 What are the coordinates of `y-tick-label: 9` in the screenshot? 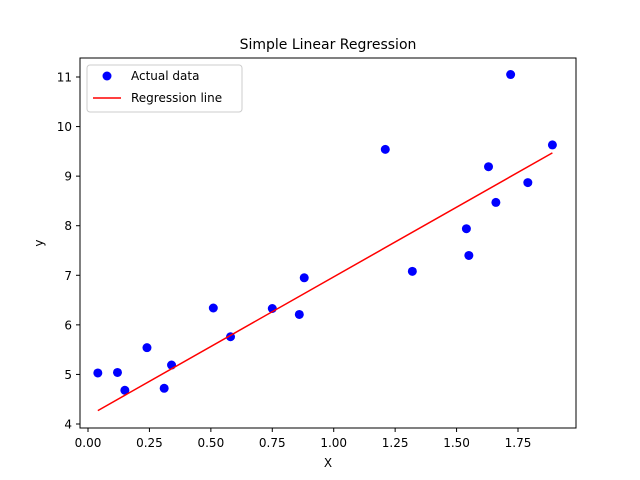 It's located at (68, 177).